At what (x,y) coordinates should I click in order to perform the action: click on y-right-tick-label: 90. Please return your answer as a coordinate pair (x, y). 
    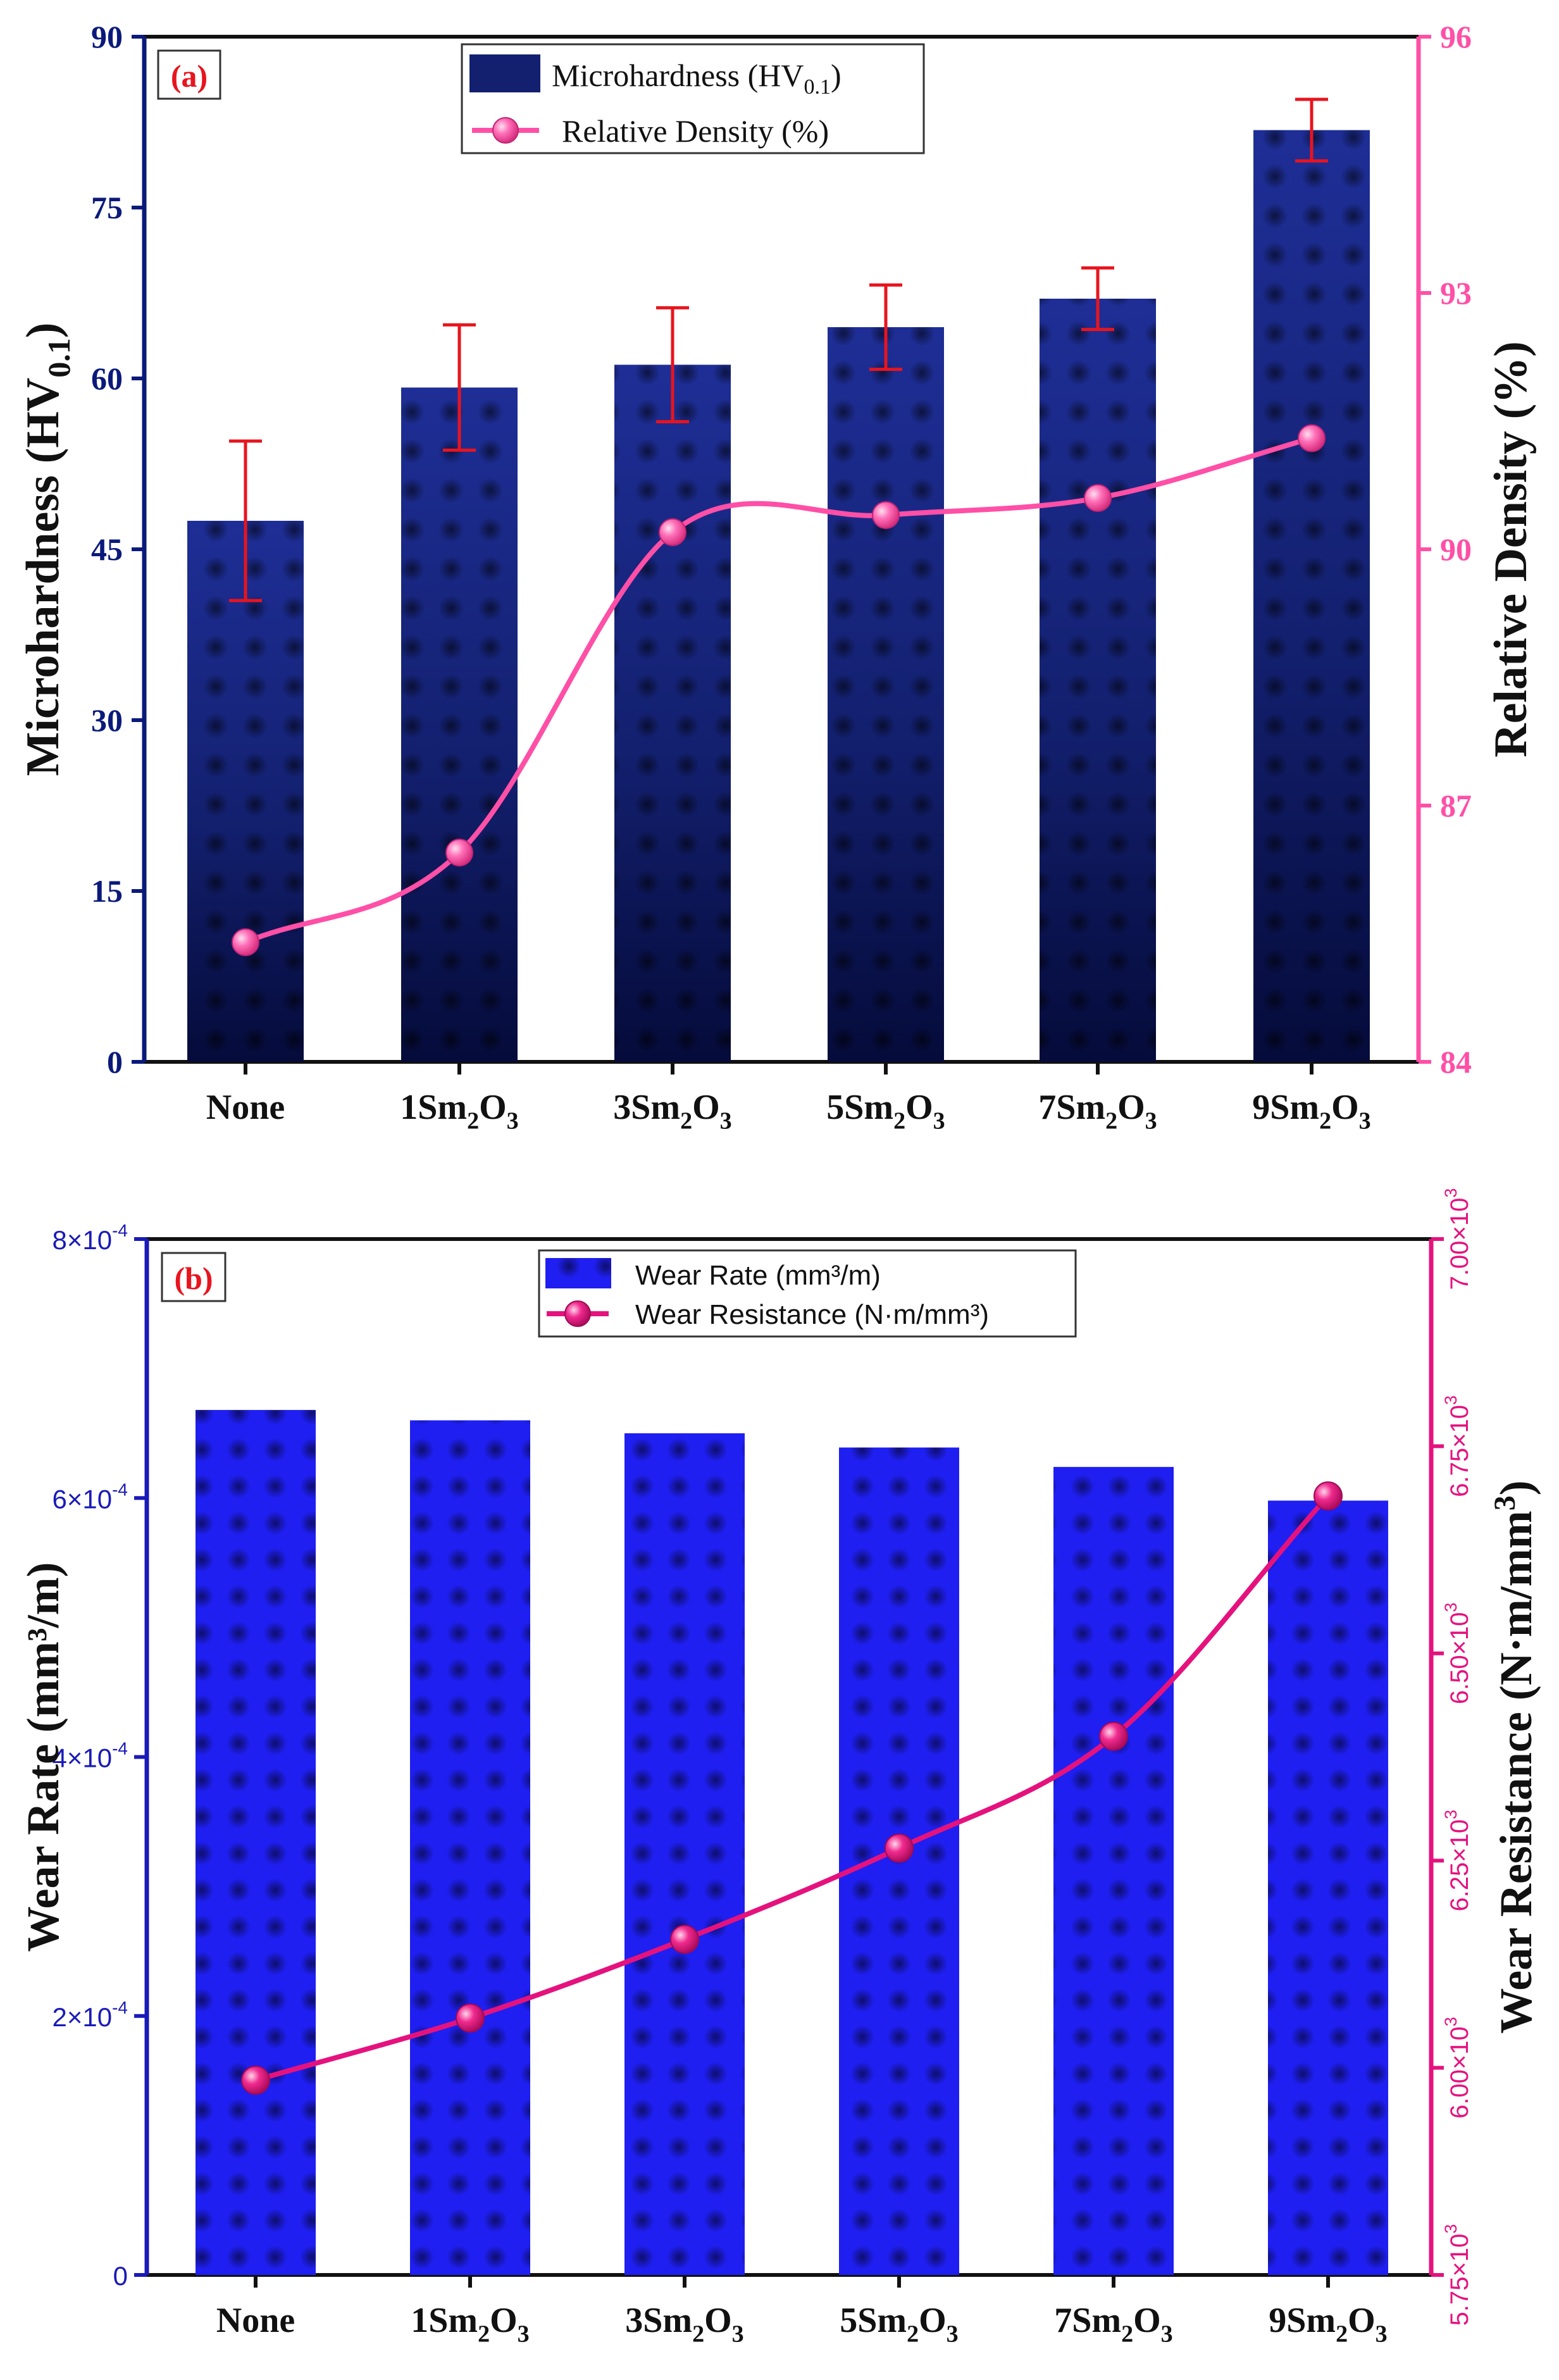
    Looking at the image, I should click on (1456, 549).